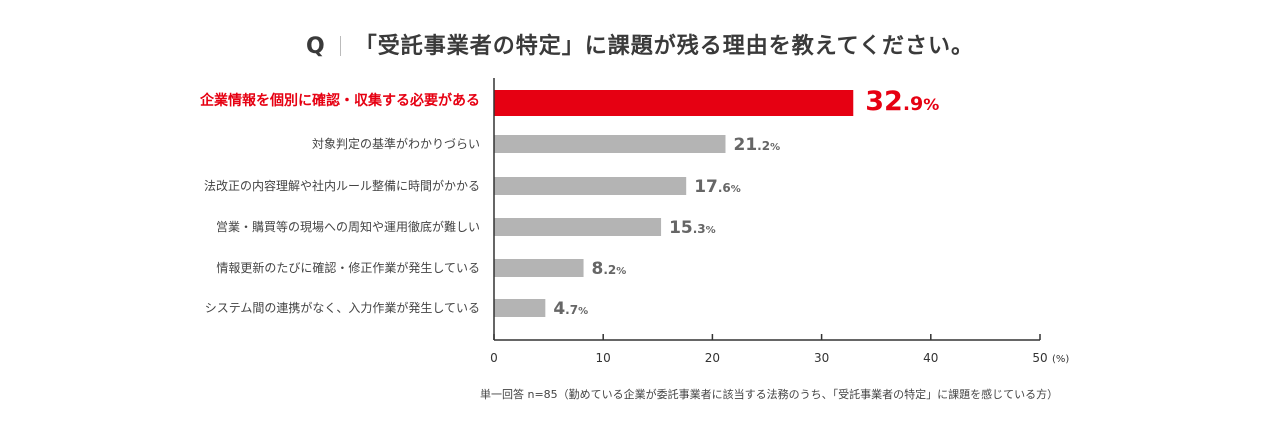 This screenshot has width=1280, height=429. I want to click on category-label-6: システム間の連携がなく、入力作業が発生している, so click(342, 307).